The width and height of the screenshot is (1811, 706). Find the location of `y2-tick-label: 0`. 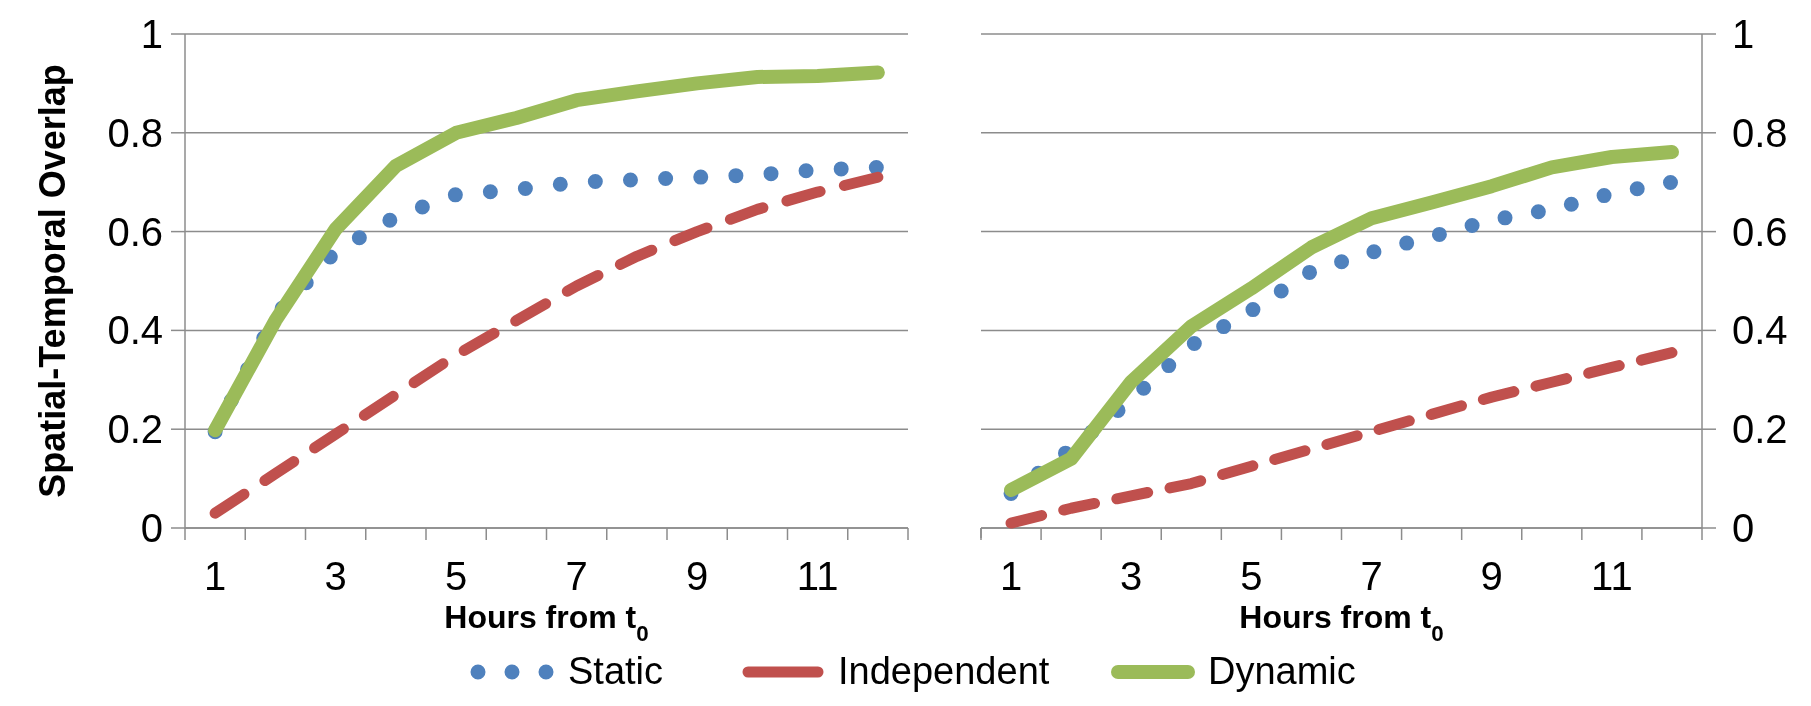

y2-tick-label: 0 is located at coordinates (1743, 528).